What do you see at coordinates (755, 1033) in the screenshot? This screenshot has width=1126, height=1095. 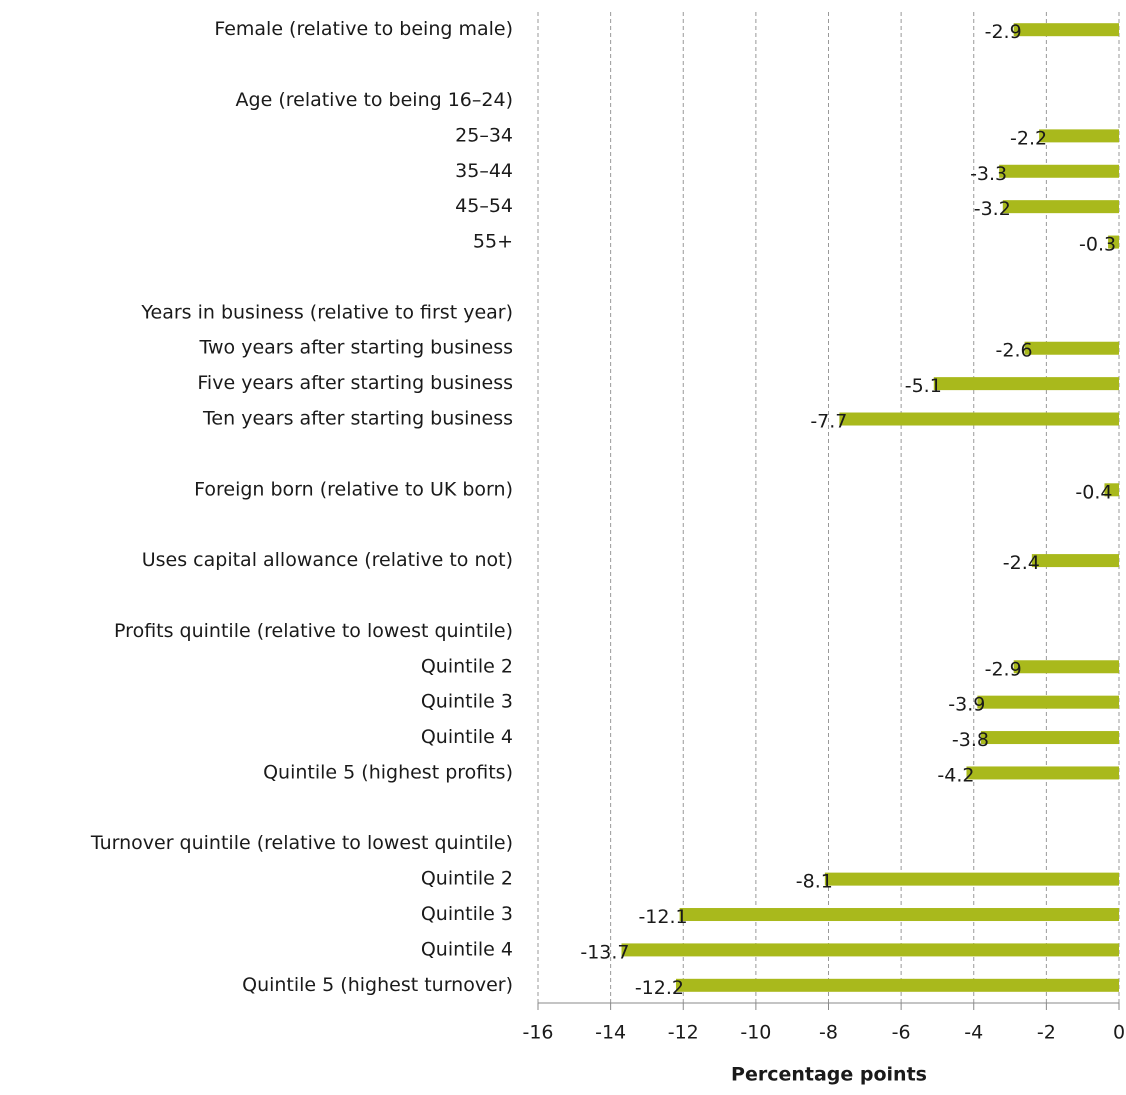 I see `x-tick-label: -10` at bounding box center [755, 1033].